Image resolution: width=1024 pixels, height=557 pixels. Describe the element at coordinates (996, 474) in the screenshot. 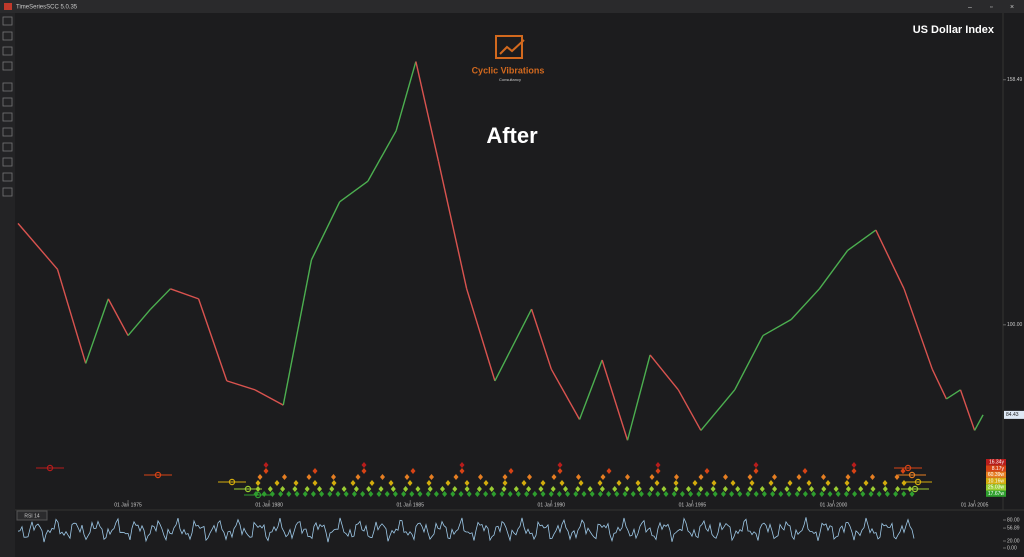

I see `cycle-swatch` at that location.